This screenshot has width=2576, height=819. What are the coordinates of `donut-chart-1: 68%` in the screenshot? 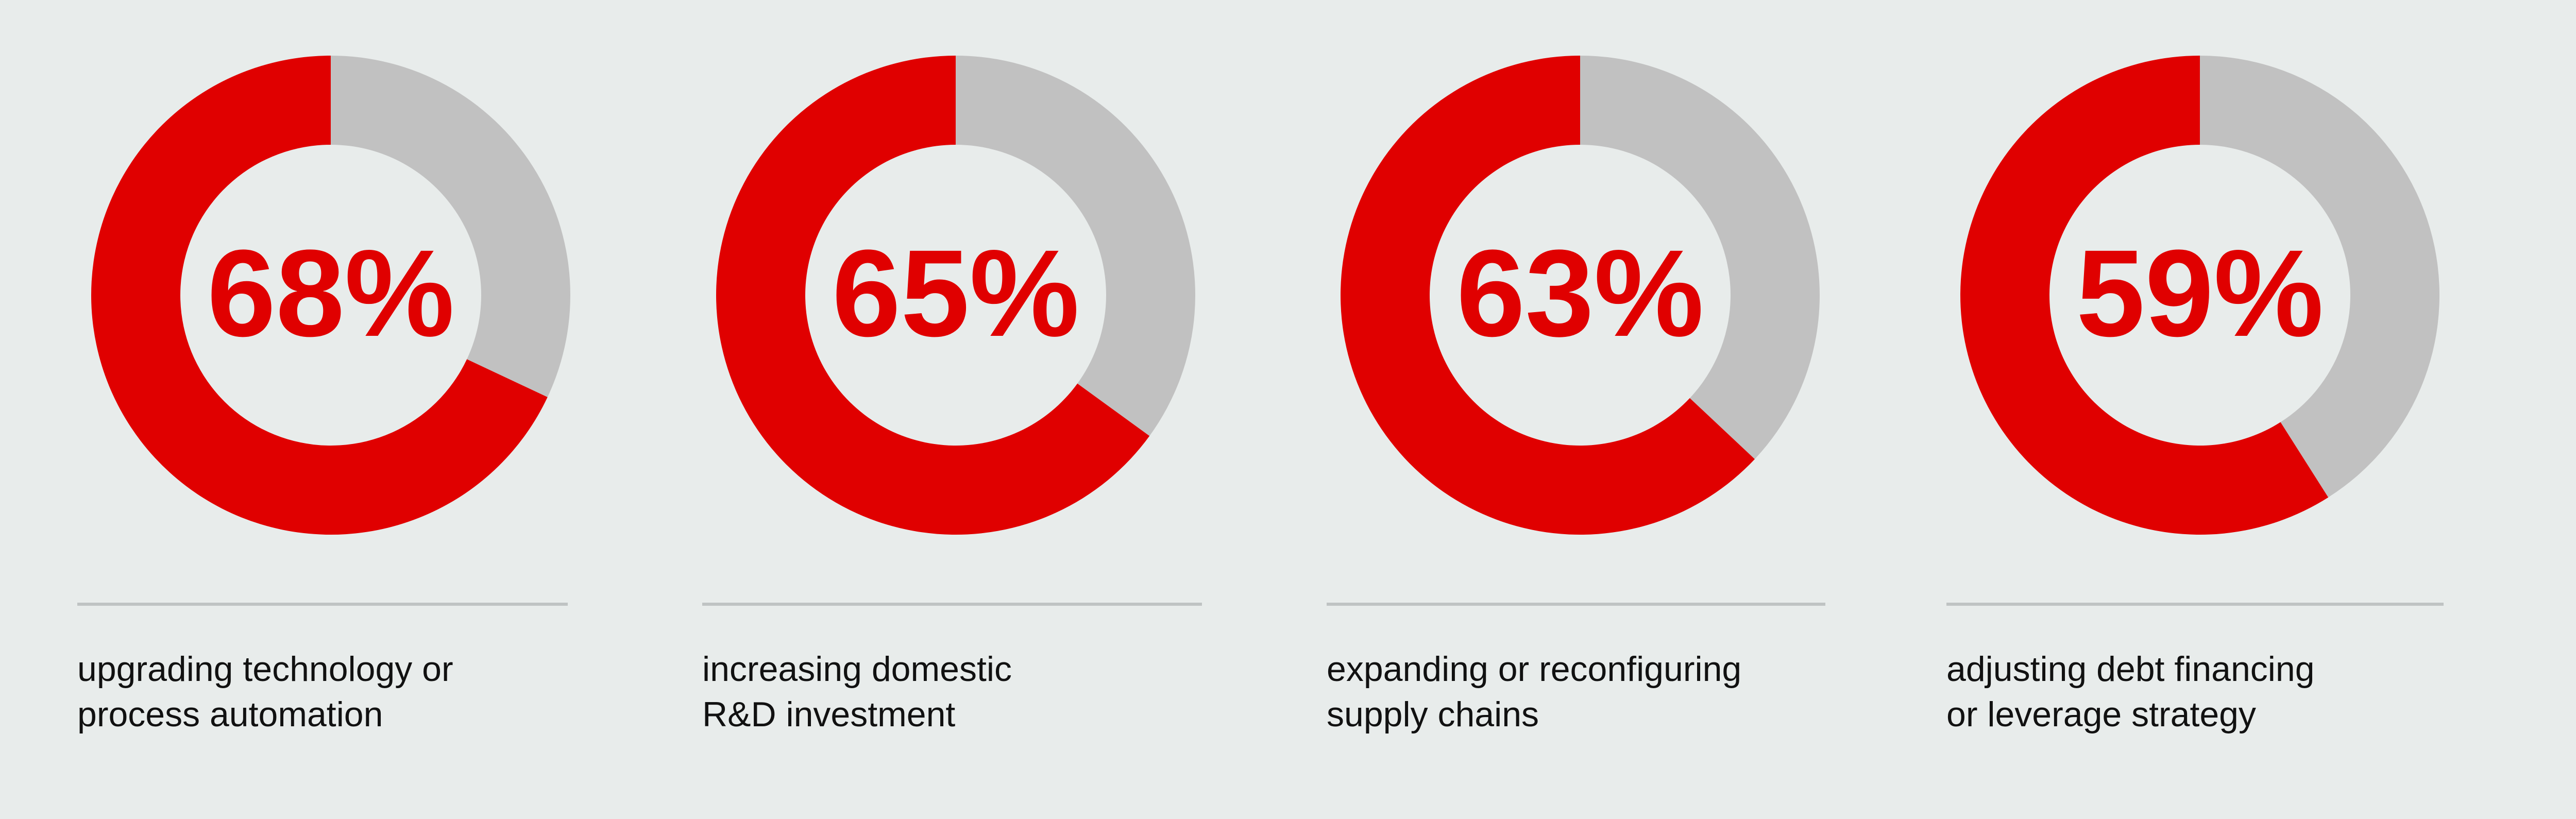 It's located at (331, 295).